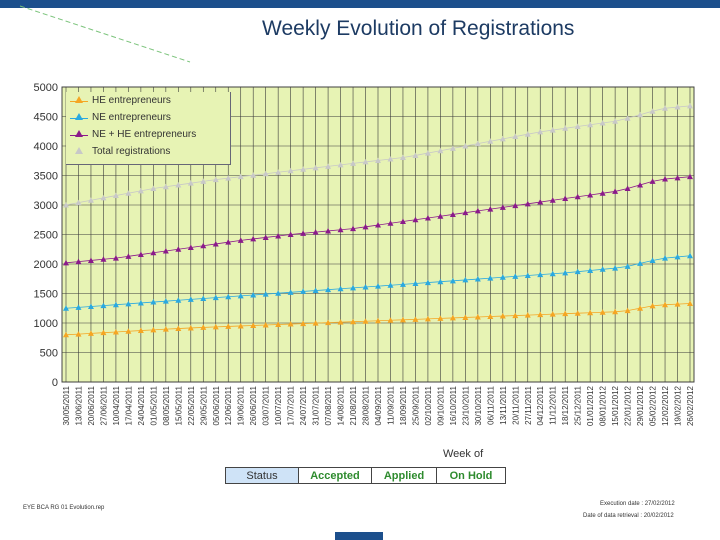  Describe the element at coordinates (390, 404) in the screenshot. I see `x-tick-label: 11/09/2011` at that location.